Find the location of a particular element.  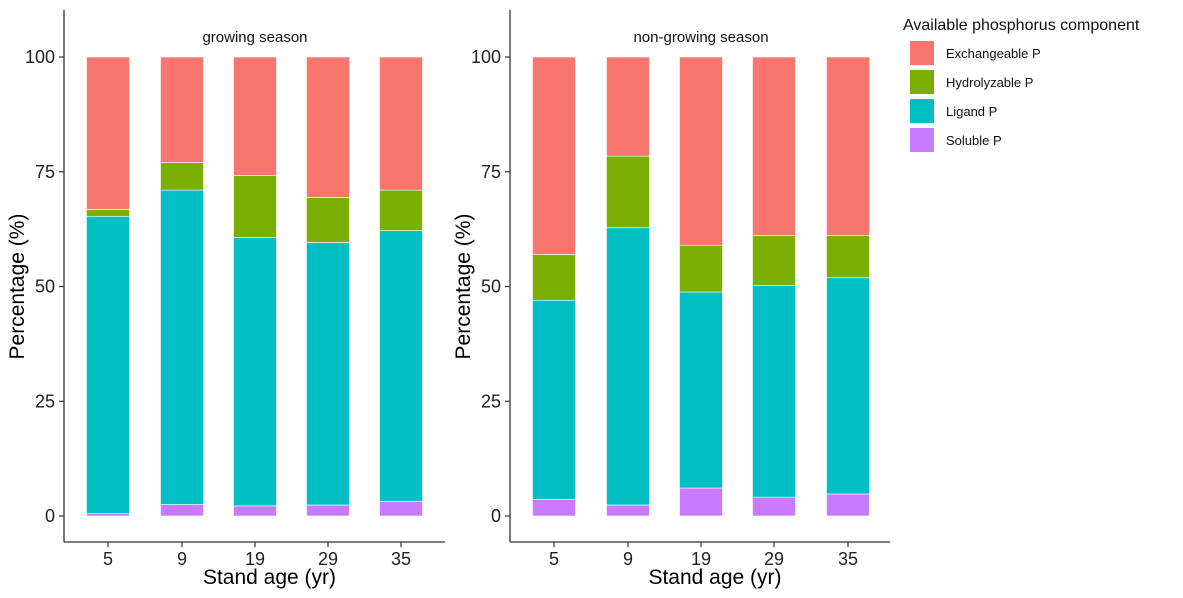

legend-label-hydrolyzable-p: Hydrolyzable P is located at coordinates (989, 82).